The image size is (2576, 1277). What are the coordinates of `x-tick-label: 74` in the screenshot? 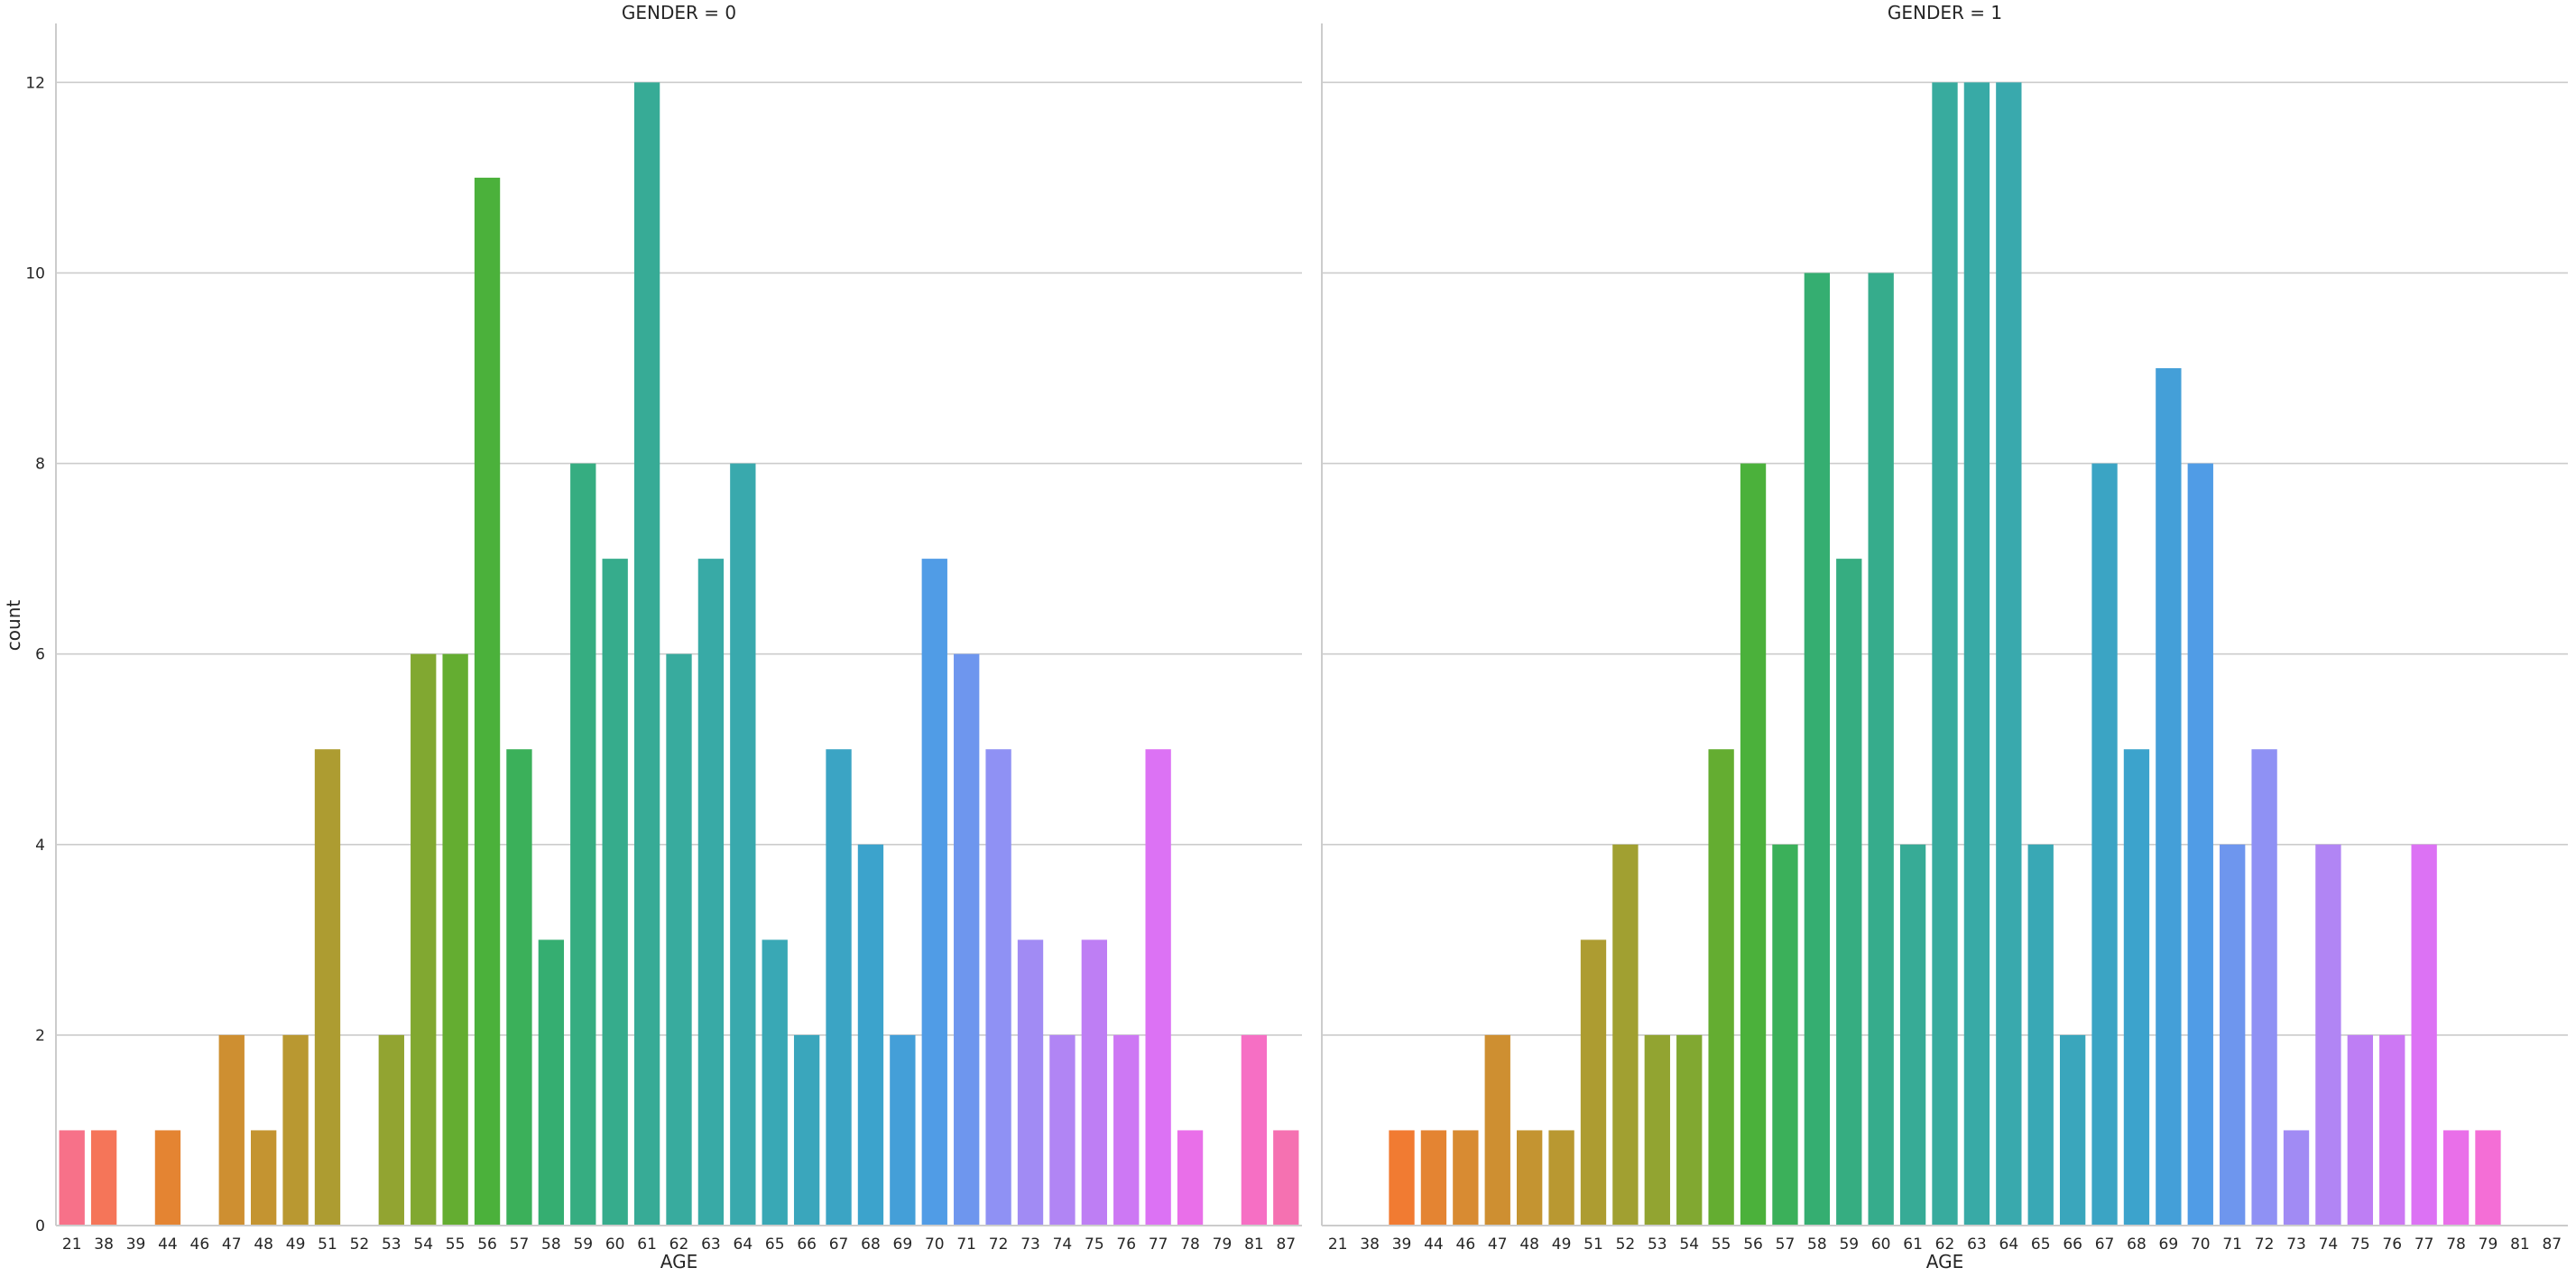 It's located at (2329, 1244).